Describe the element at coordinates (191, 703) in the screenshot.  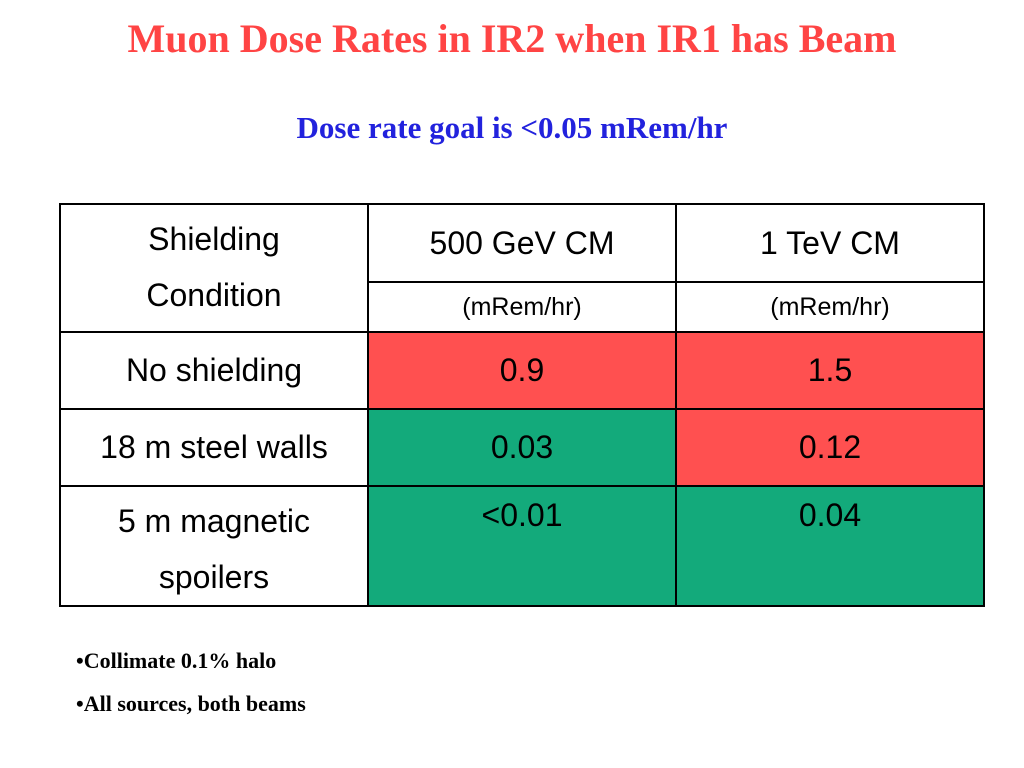
I see `bullet-item: •All sources, both beams` at that location.